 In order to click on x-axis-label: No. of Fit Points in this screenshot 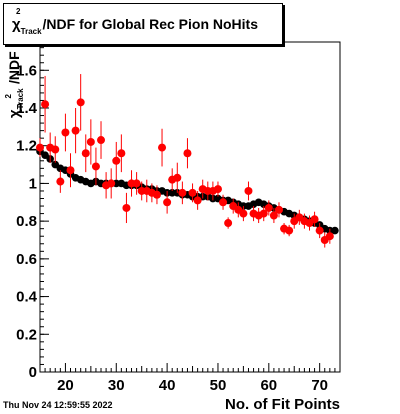, I will do `click(282, 404)`.